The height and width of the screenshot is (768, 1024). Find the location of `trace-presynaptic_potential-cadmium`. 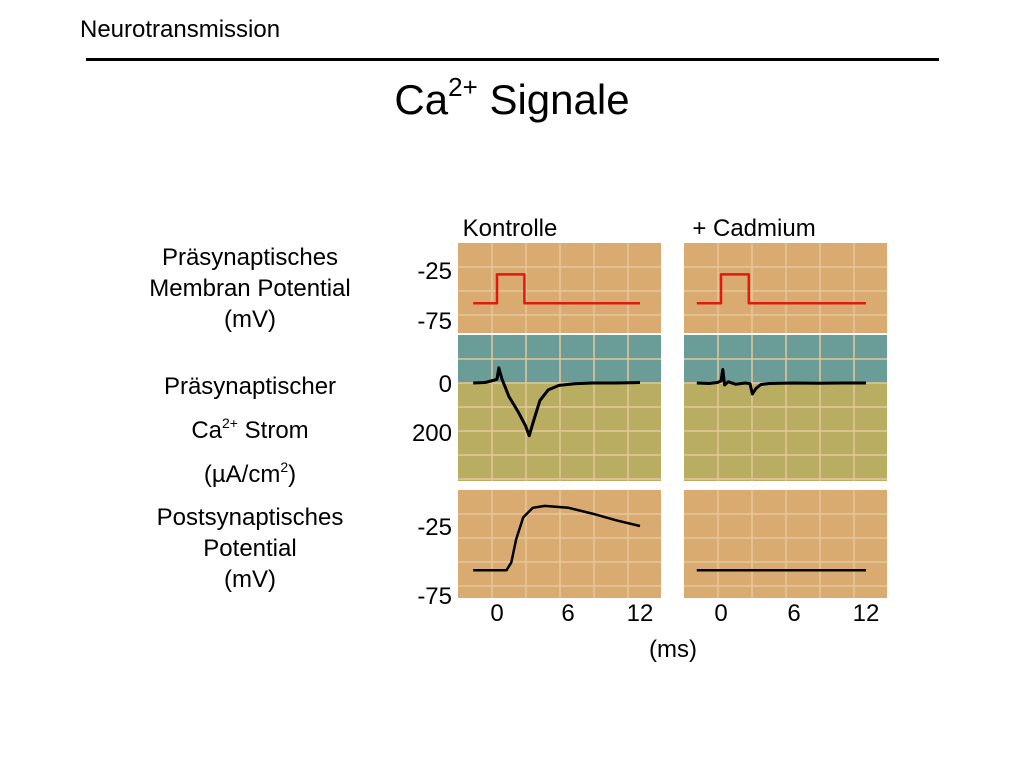

trace-presynaptic_potential-cadmium is located at coordinates (781, 289).